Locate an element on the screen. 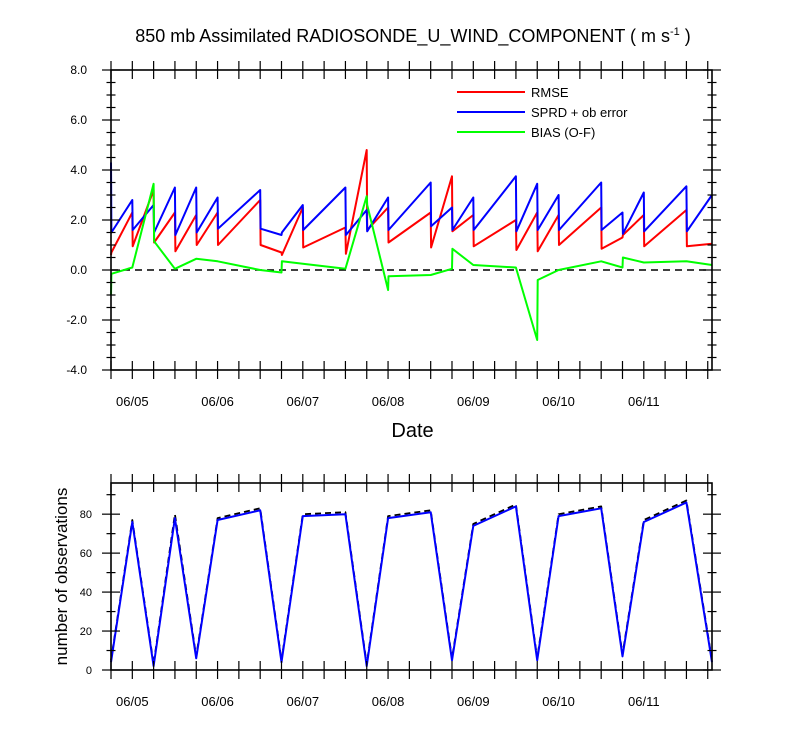 The width and height of the screenshot is (800, 755). series-line-rmse is located at coordinates (411, 202).